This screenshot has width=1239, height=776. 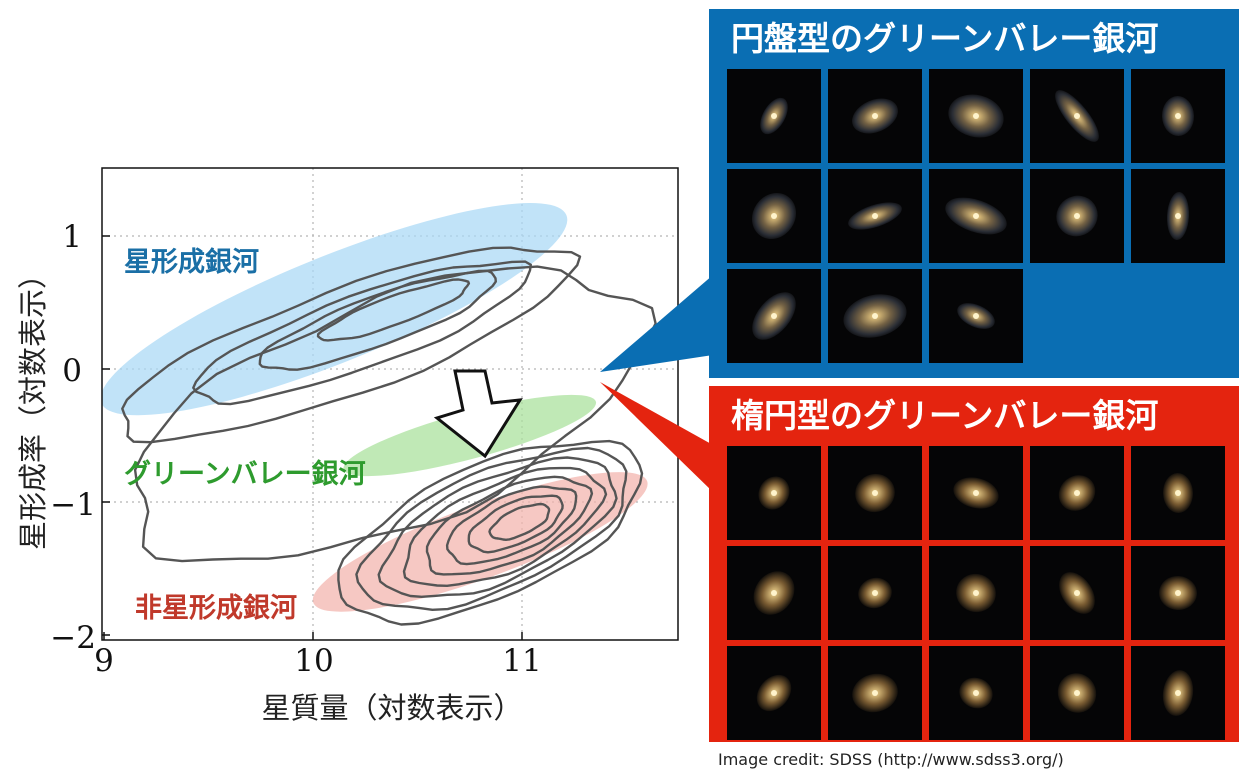 What do you see at coordinates (945, 38) in the screenshot?
I see `disk-panel-title: 円盤型のグリーンバレー銀河` at bounding box center [945, 38].